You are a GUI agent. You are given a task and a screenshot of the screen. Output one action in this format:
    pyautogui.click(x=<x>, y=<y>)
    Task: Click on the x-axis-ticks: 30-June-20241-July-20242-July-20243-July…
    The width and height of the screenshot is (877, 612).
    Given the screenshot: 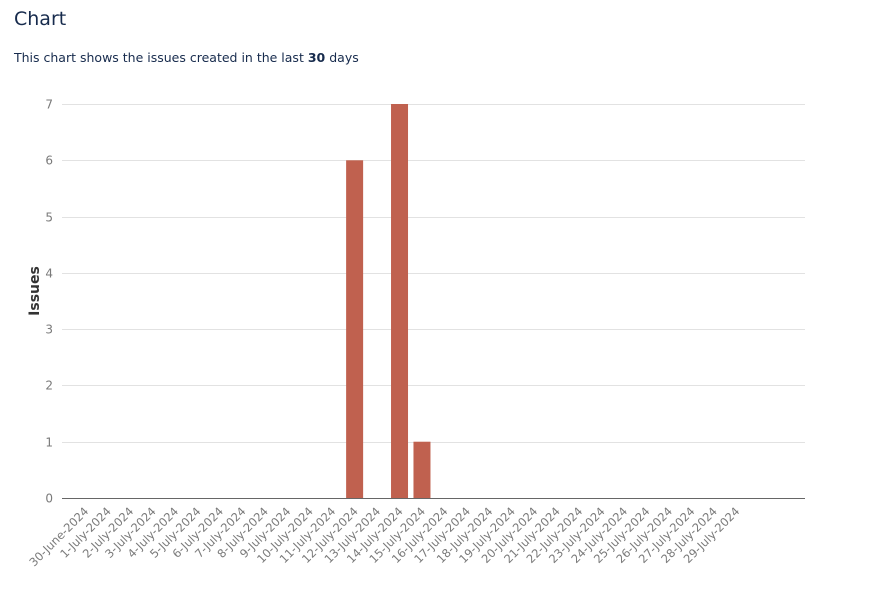 What is the action you would take?
    pyautogui.click(x=384, y=536)
    